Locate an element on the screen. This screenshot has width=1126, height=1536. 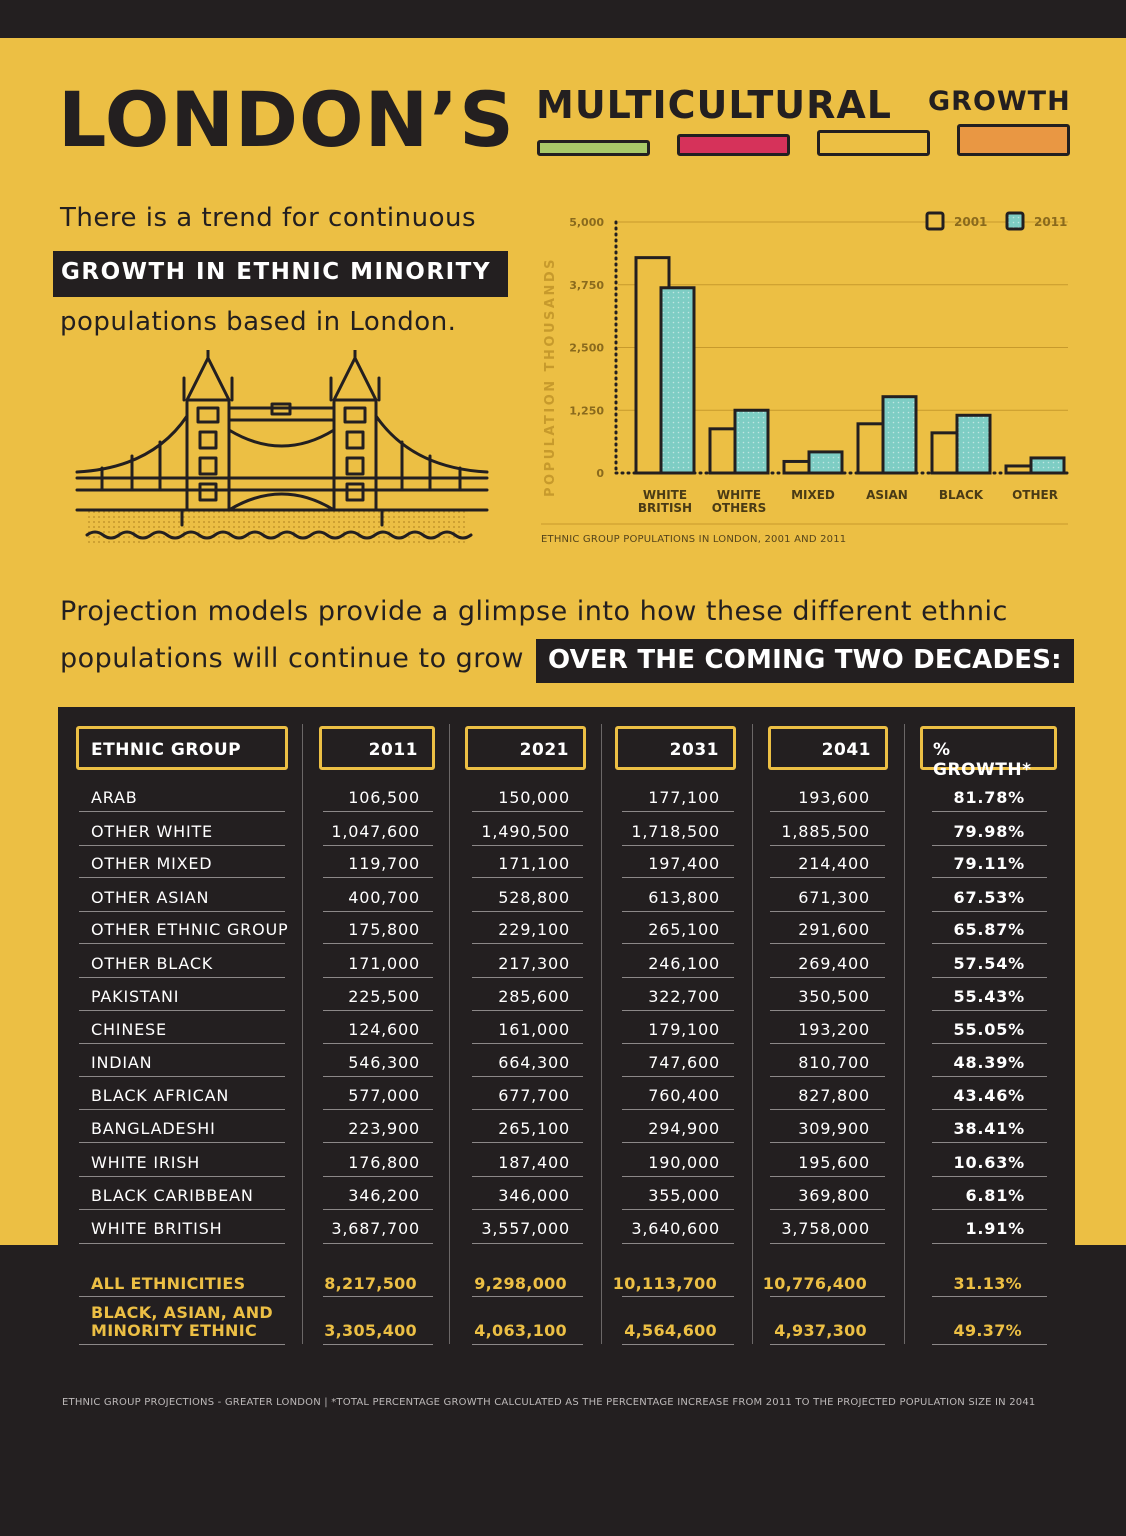
total-label: ALL ETHNICITIES is located at coordinates (168, 1283).